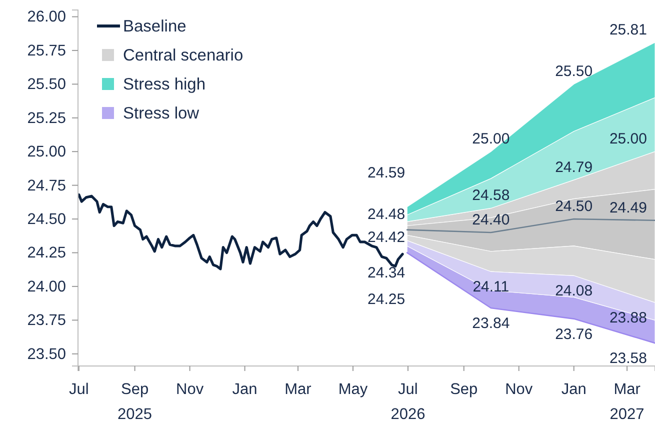 This screenshot has height=421, width=655. I want to click on annotation: 24.48, so click(387, 215).